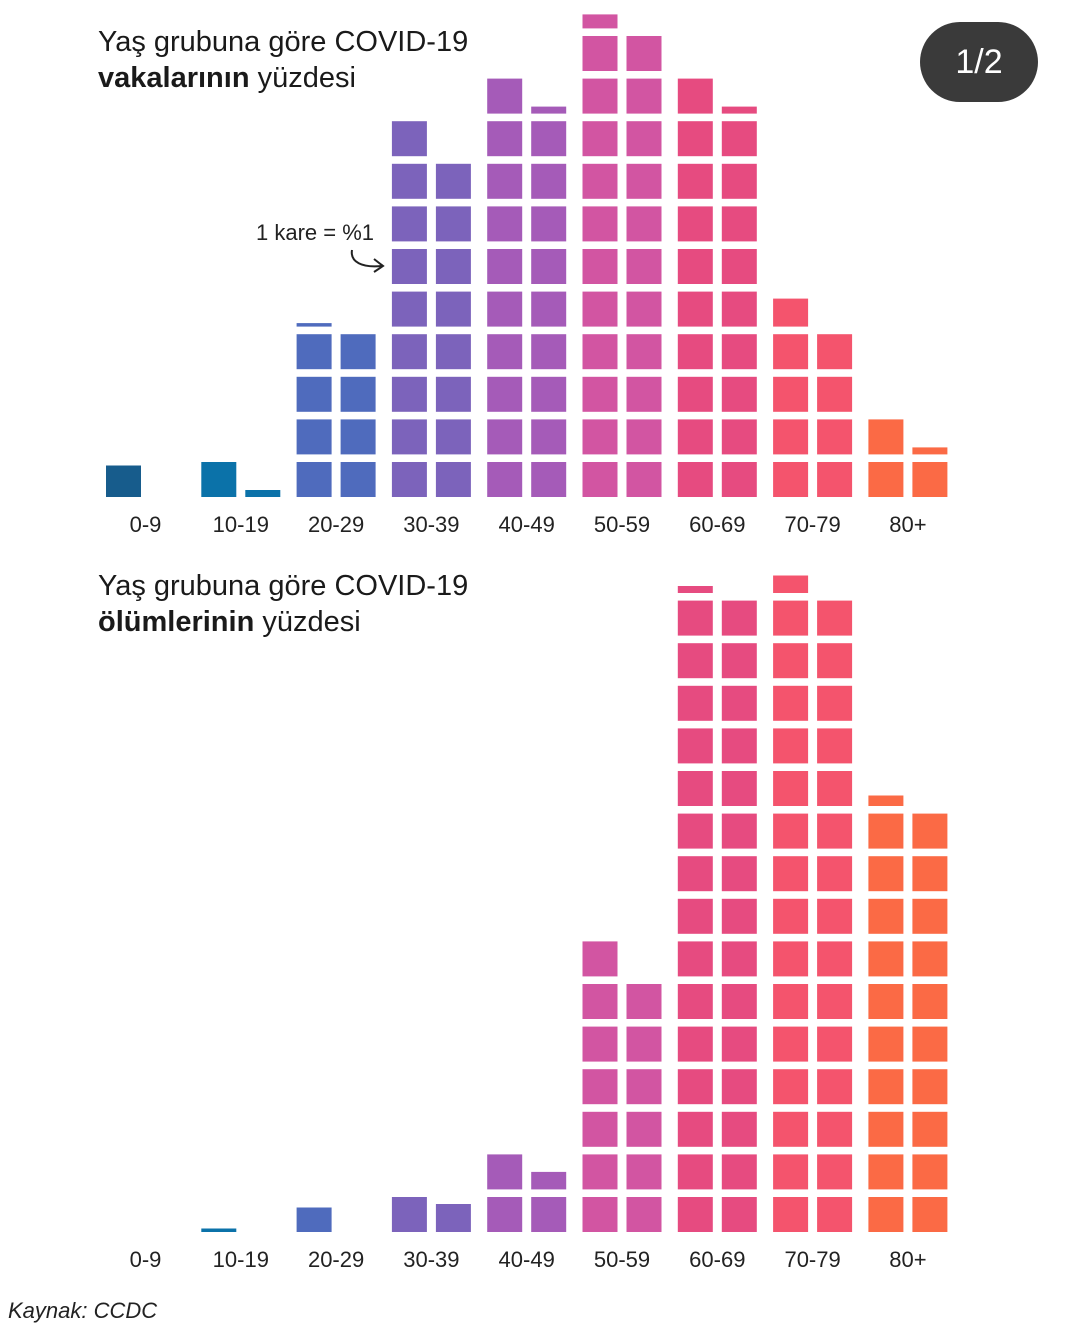 The height and width of the screenshot is (1326, 1080). What do you see at coordinates (379, 265) in the screenshot?
I see `annotation-arrowhead-icon` at bounding box center [379, 265].